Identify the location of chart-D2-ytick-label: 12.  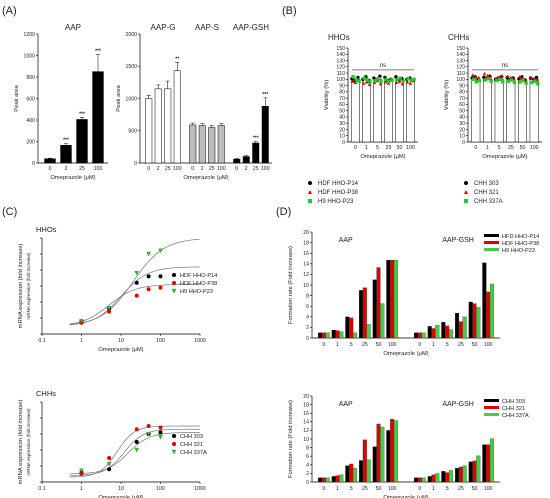
(306, 431).